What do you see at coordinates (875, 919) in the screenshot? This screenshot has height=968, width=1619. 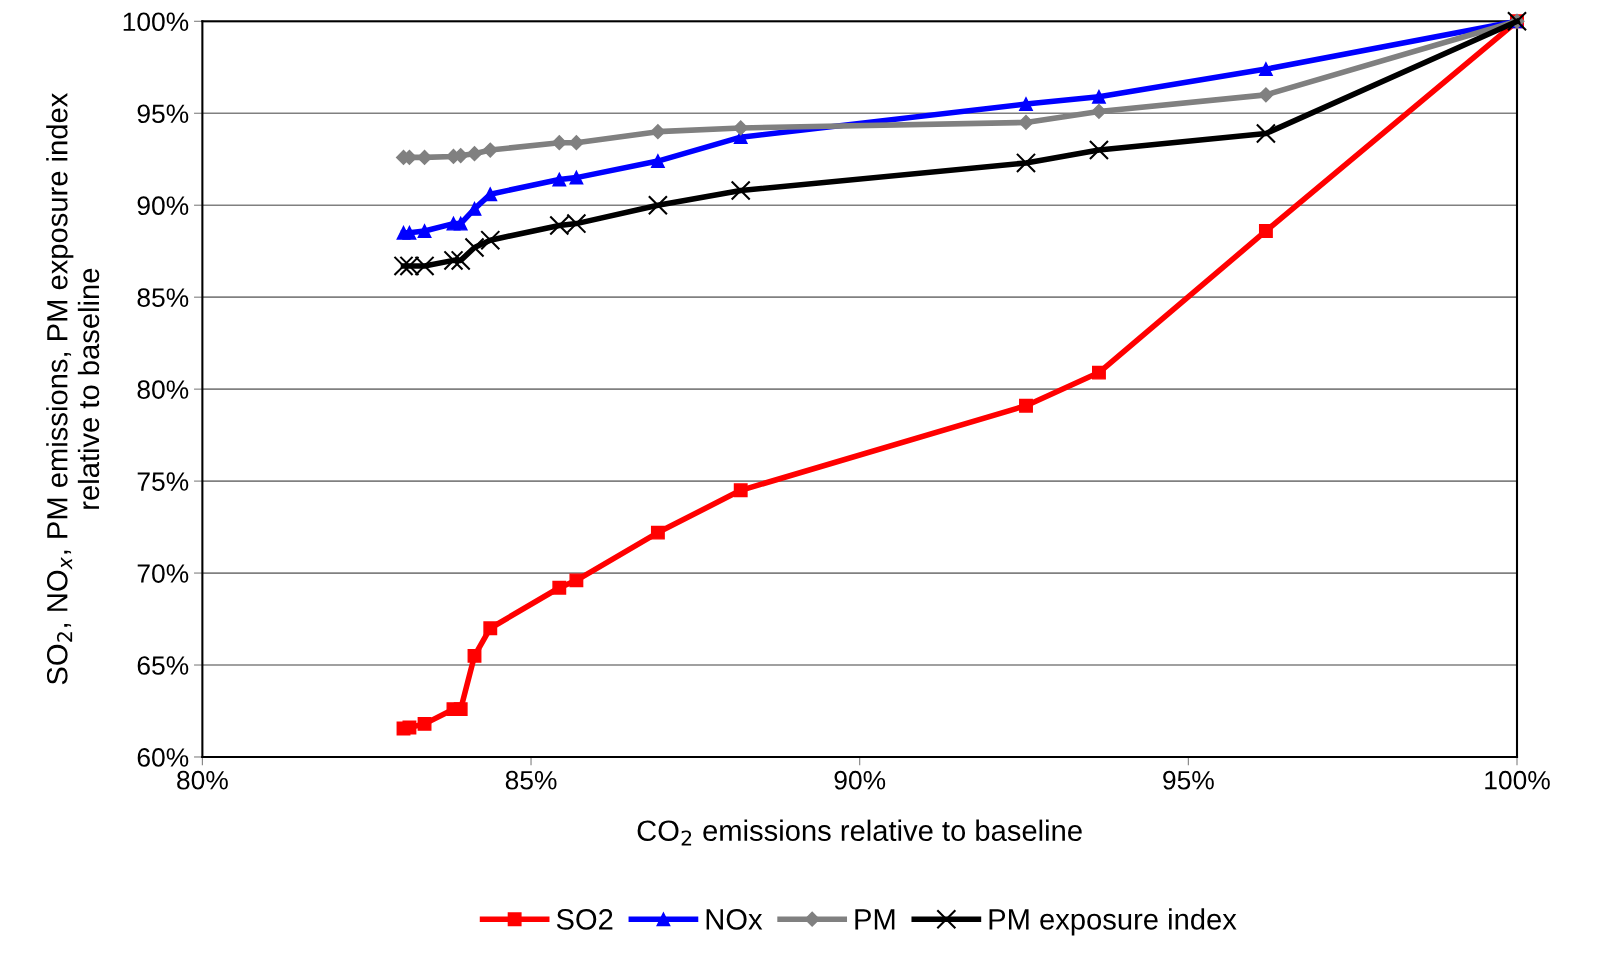 I see `legend-label: PM` at bounding box center [875, 919].